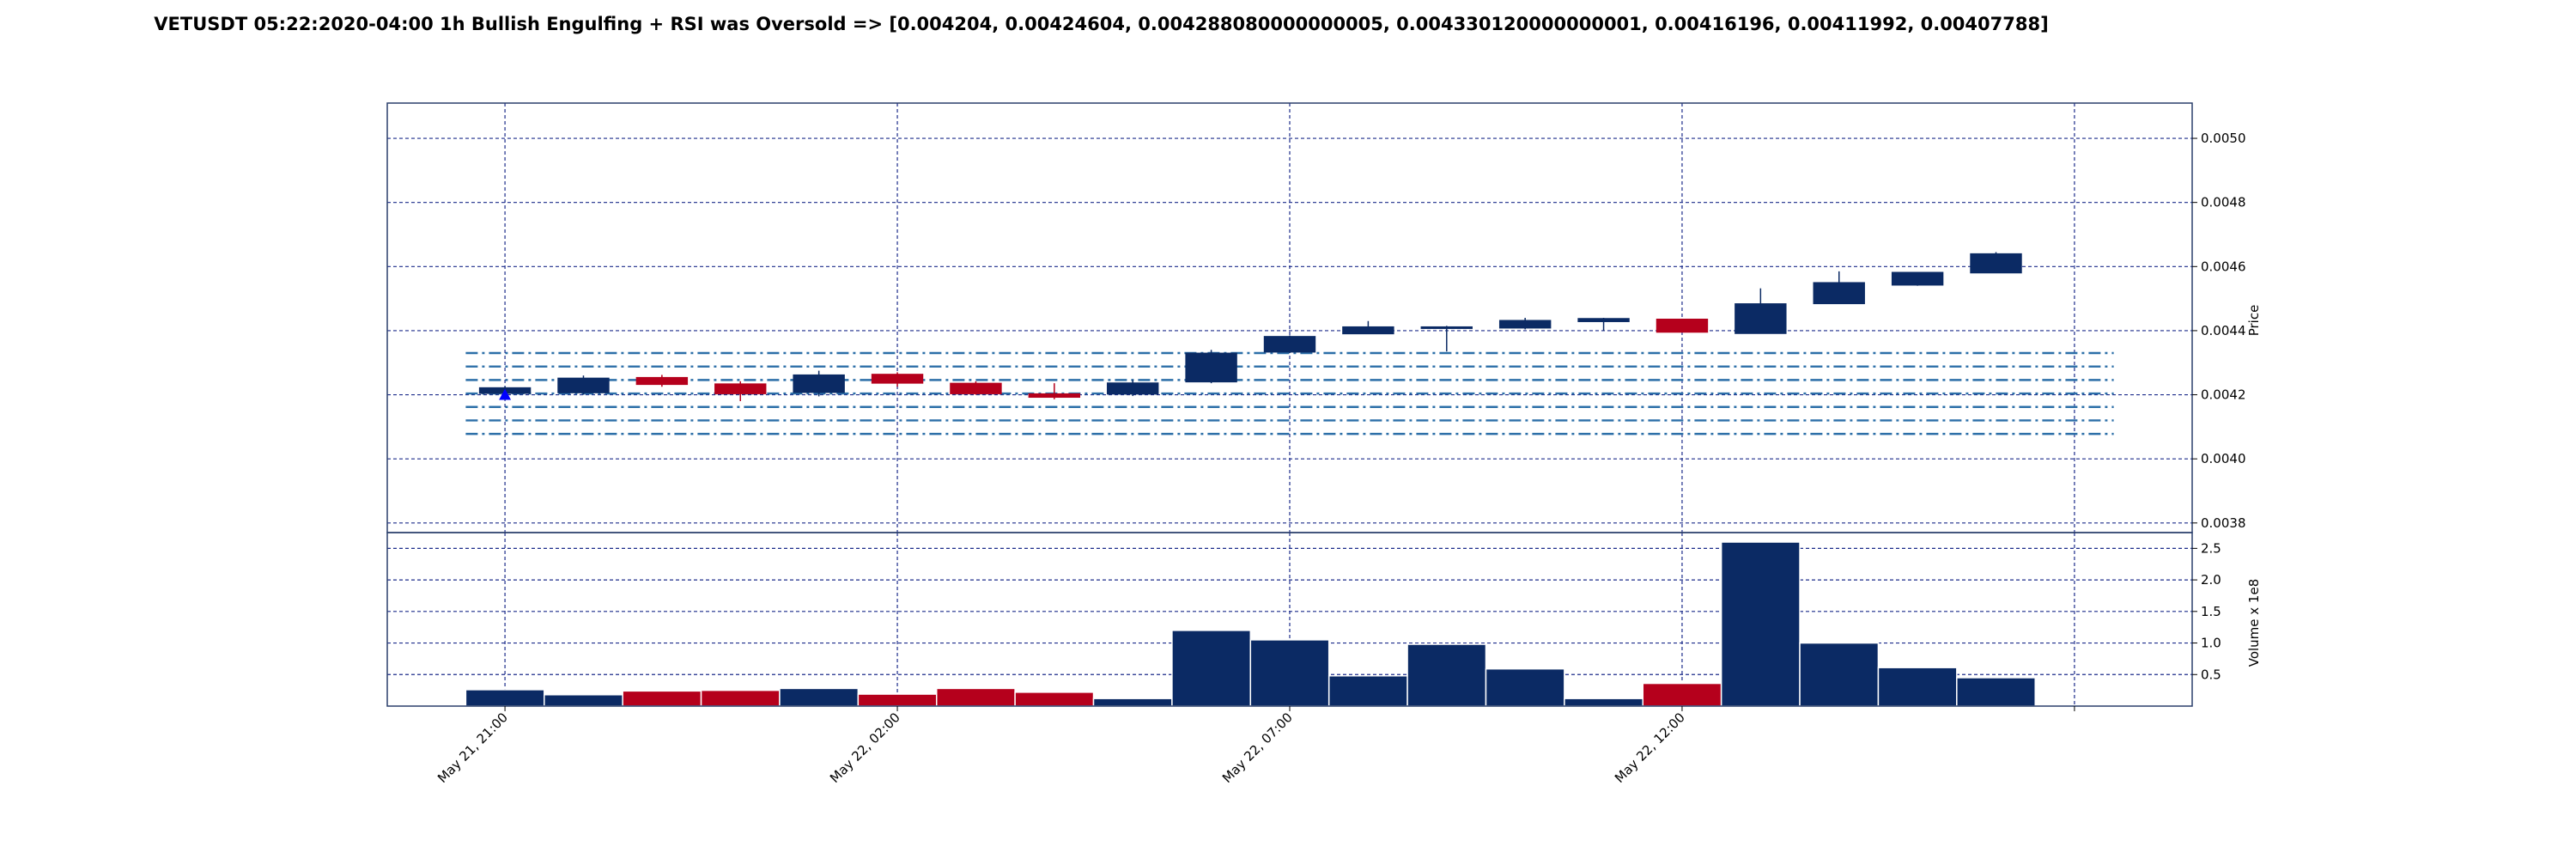  I want to click on x-tick-label: May 22, 02:00, so click(865, 748).